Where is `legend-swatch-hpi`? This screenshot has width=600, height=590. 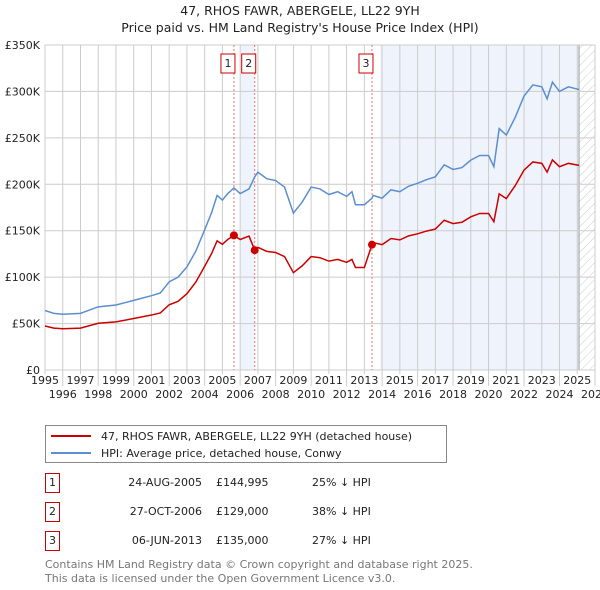
legend-swatch-hpi is located at coordinates (71, 453).